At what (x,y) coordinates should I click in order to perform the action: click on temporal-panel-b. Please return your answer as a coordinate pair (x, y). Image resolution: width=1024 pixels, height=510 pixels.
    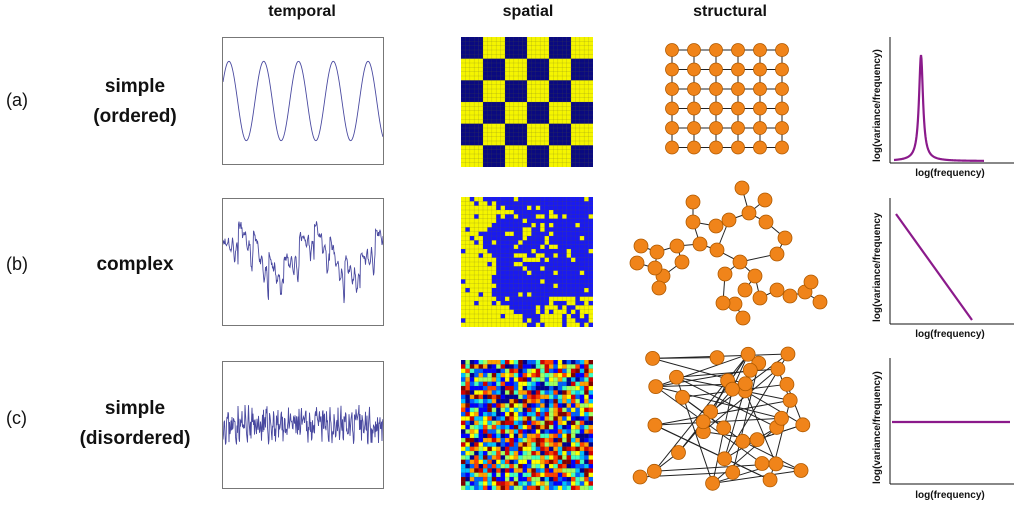
    Looking at the image, I should click on (303, 262).